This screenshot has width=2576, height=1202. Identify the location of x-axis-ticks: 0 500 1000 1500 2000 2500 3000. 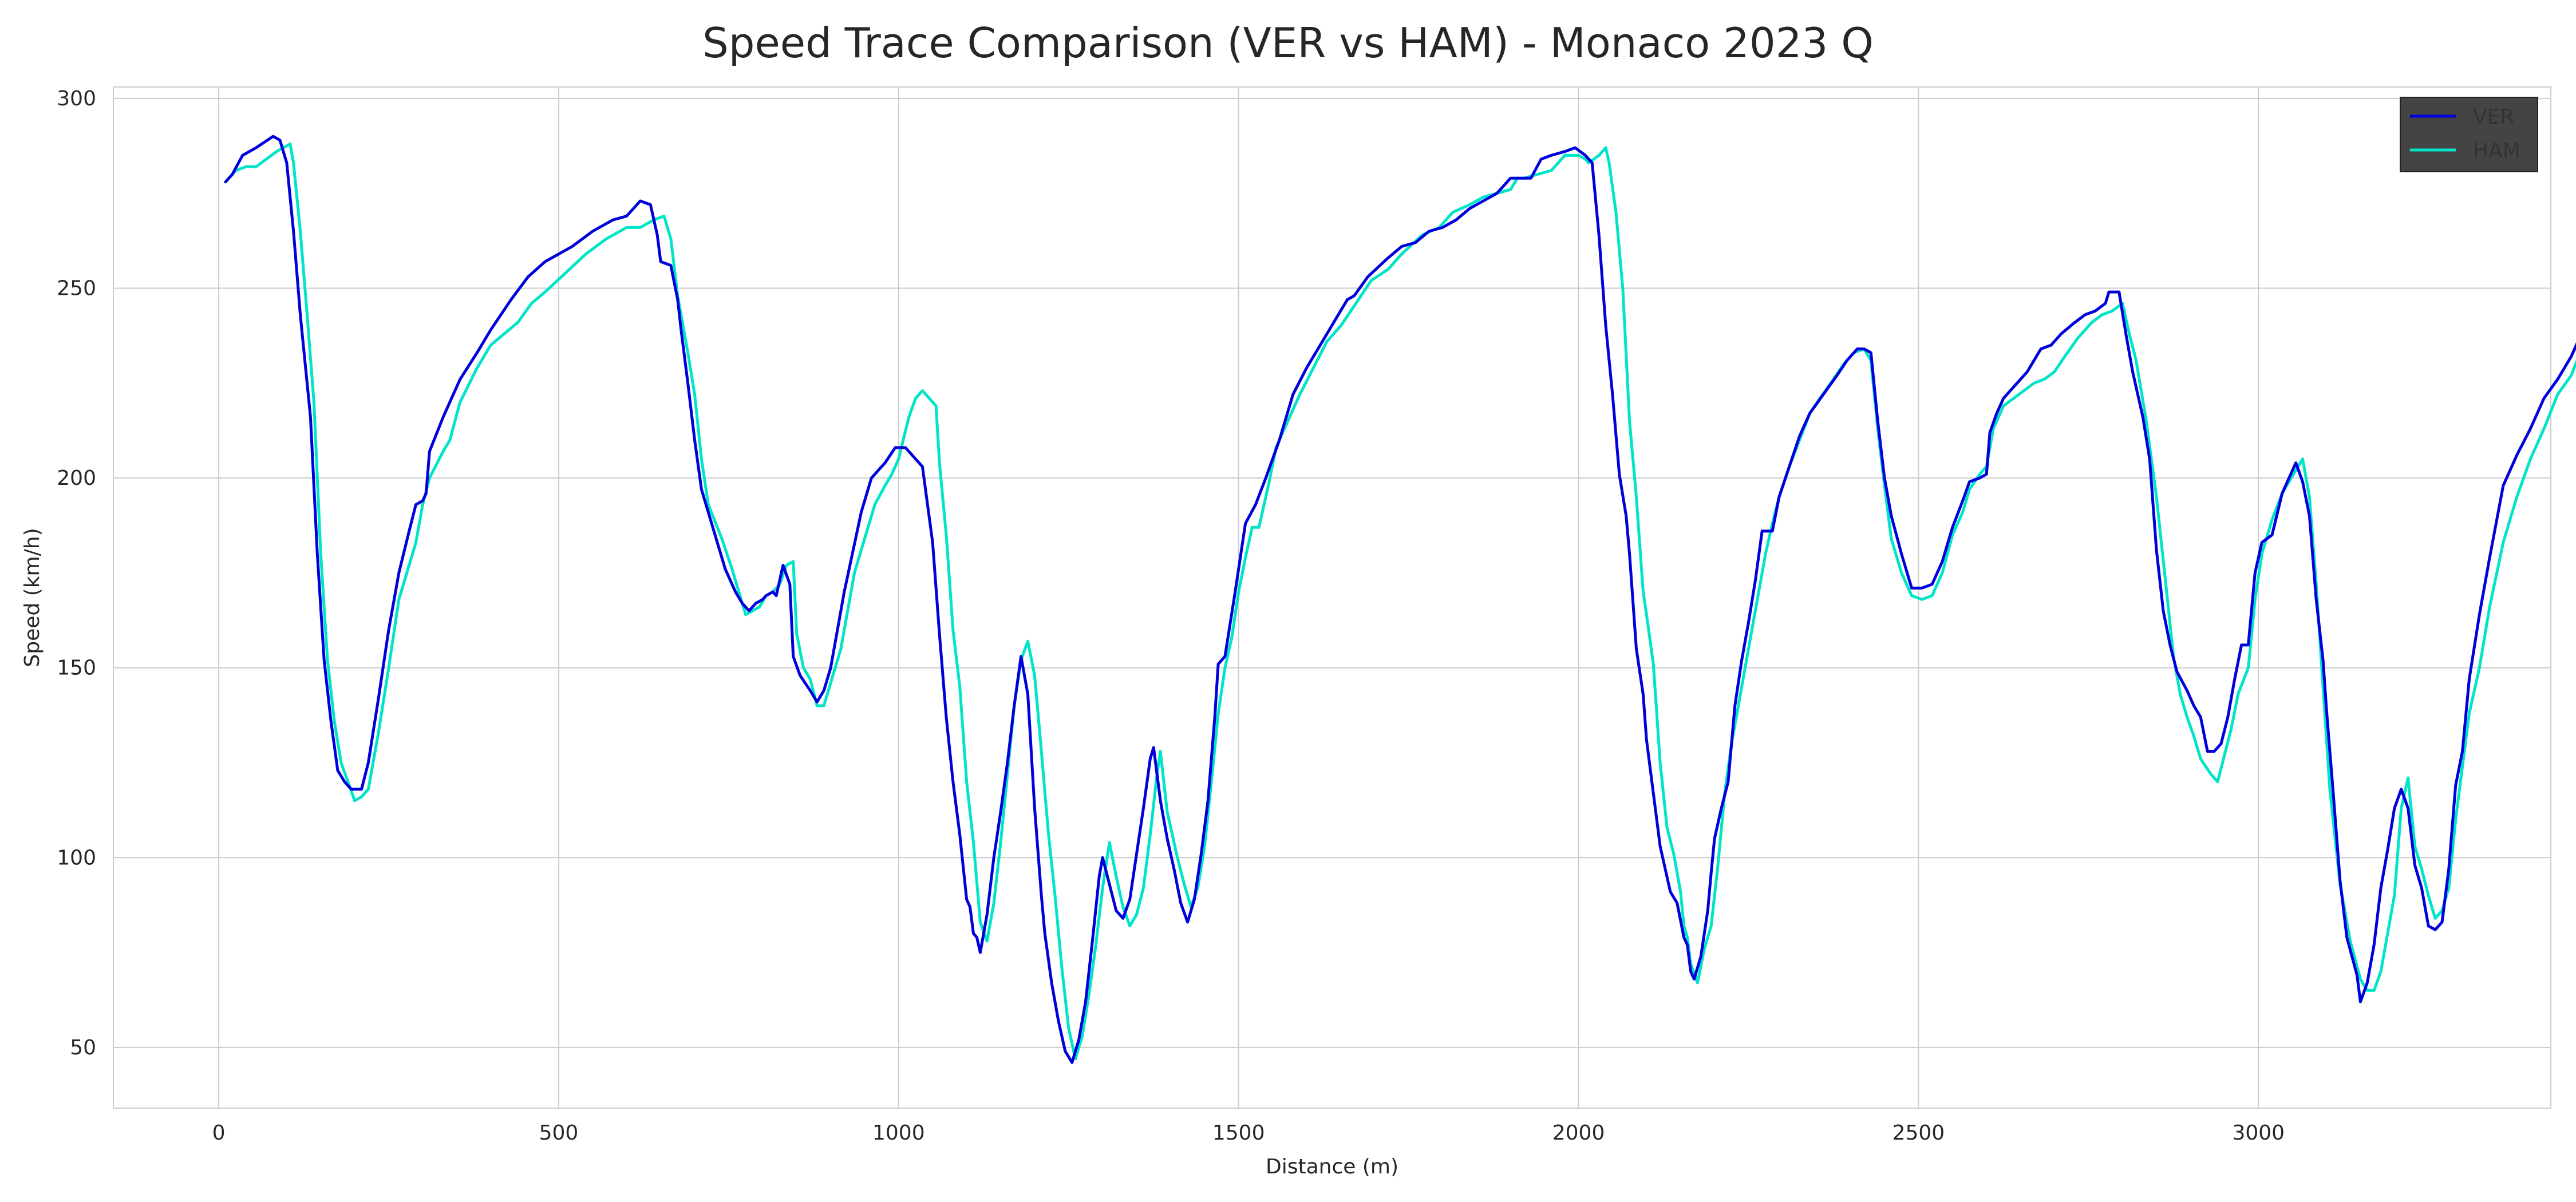
(1248, 1133).